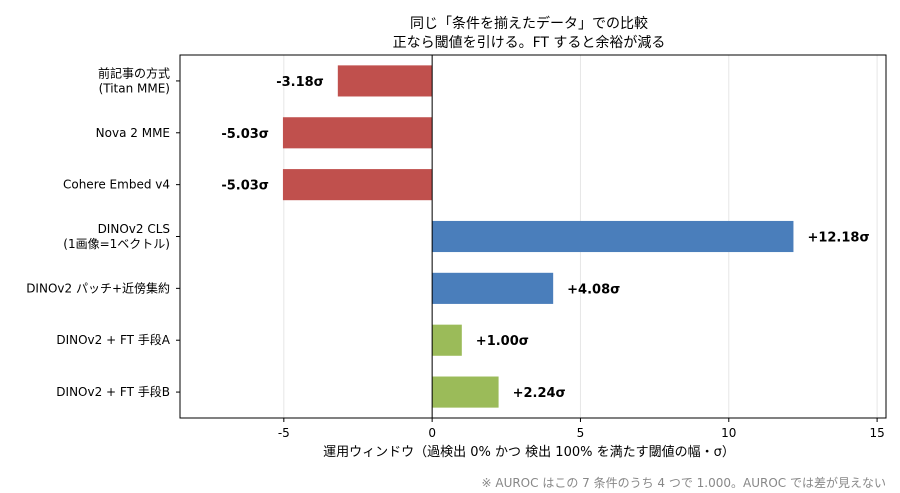 The image size is (900, 493). What do you see at coordinates (134, 88) in the screenshot?
I see `category-label: (Titan MME)` at bounding box center [134, 88].